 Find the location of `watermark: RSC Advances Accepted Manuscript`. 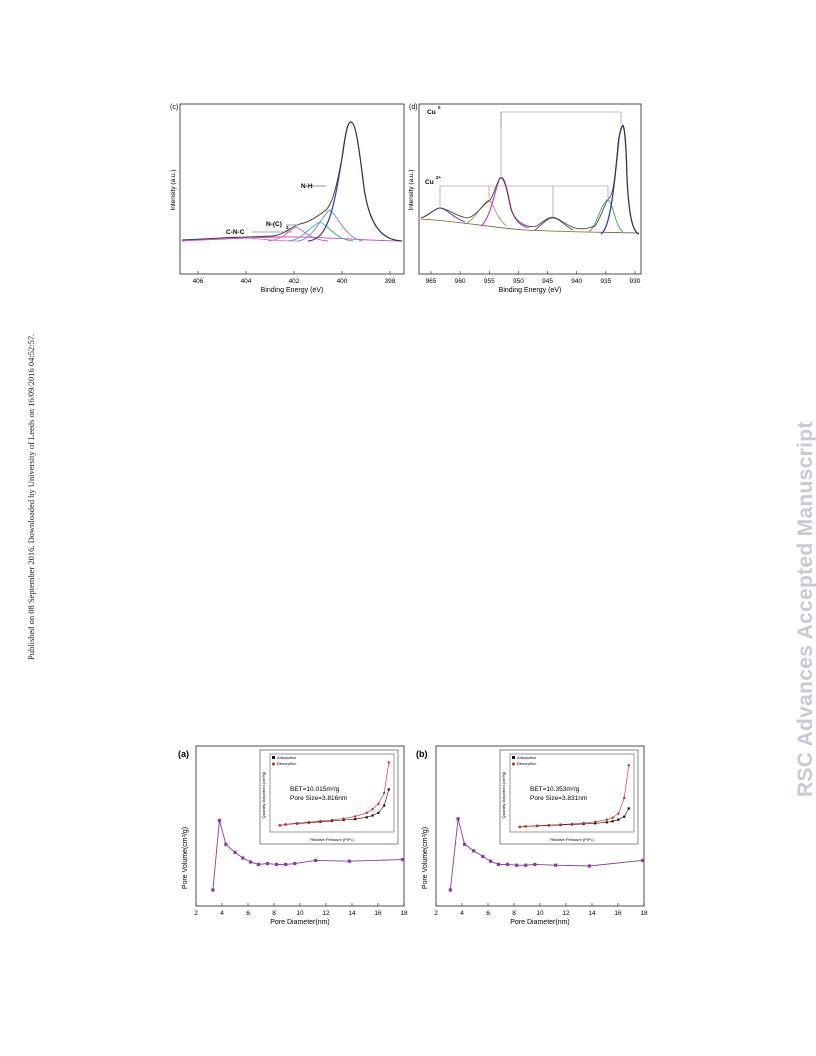

watermark: RSC Advances Accepted Manuscript is located at coordinates (794, 532).